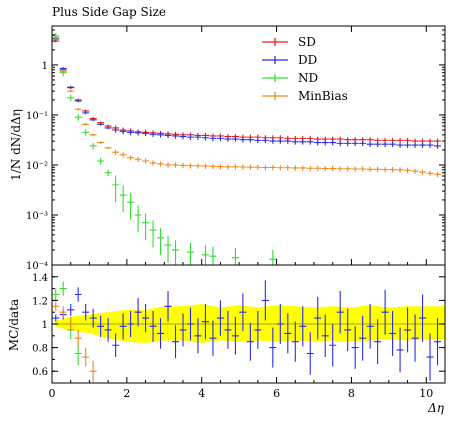 Image resolution: width=461 pixels, height=422 pixels. What do you see at coordinates (45, 66) in the screenshot?
I see `y-tick-label: 1` at bounding box center [45, 66].